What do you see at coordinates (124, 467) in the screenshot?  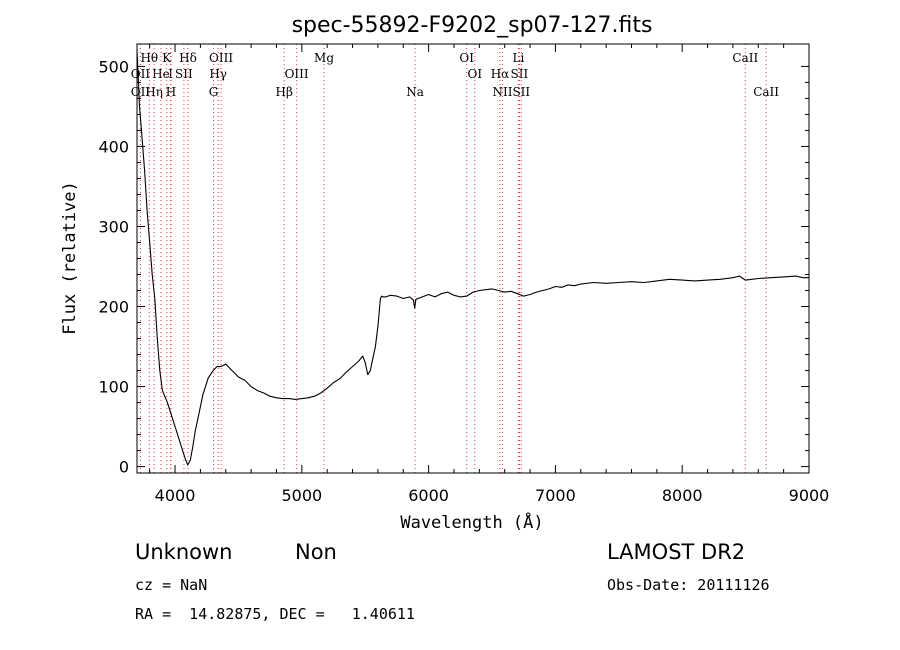 I see `y-tick-label-0: 0` at bounding box center [124, 467].